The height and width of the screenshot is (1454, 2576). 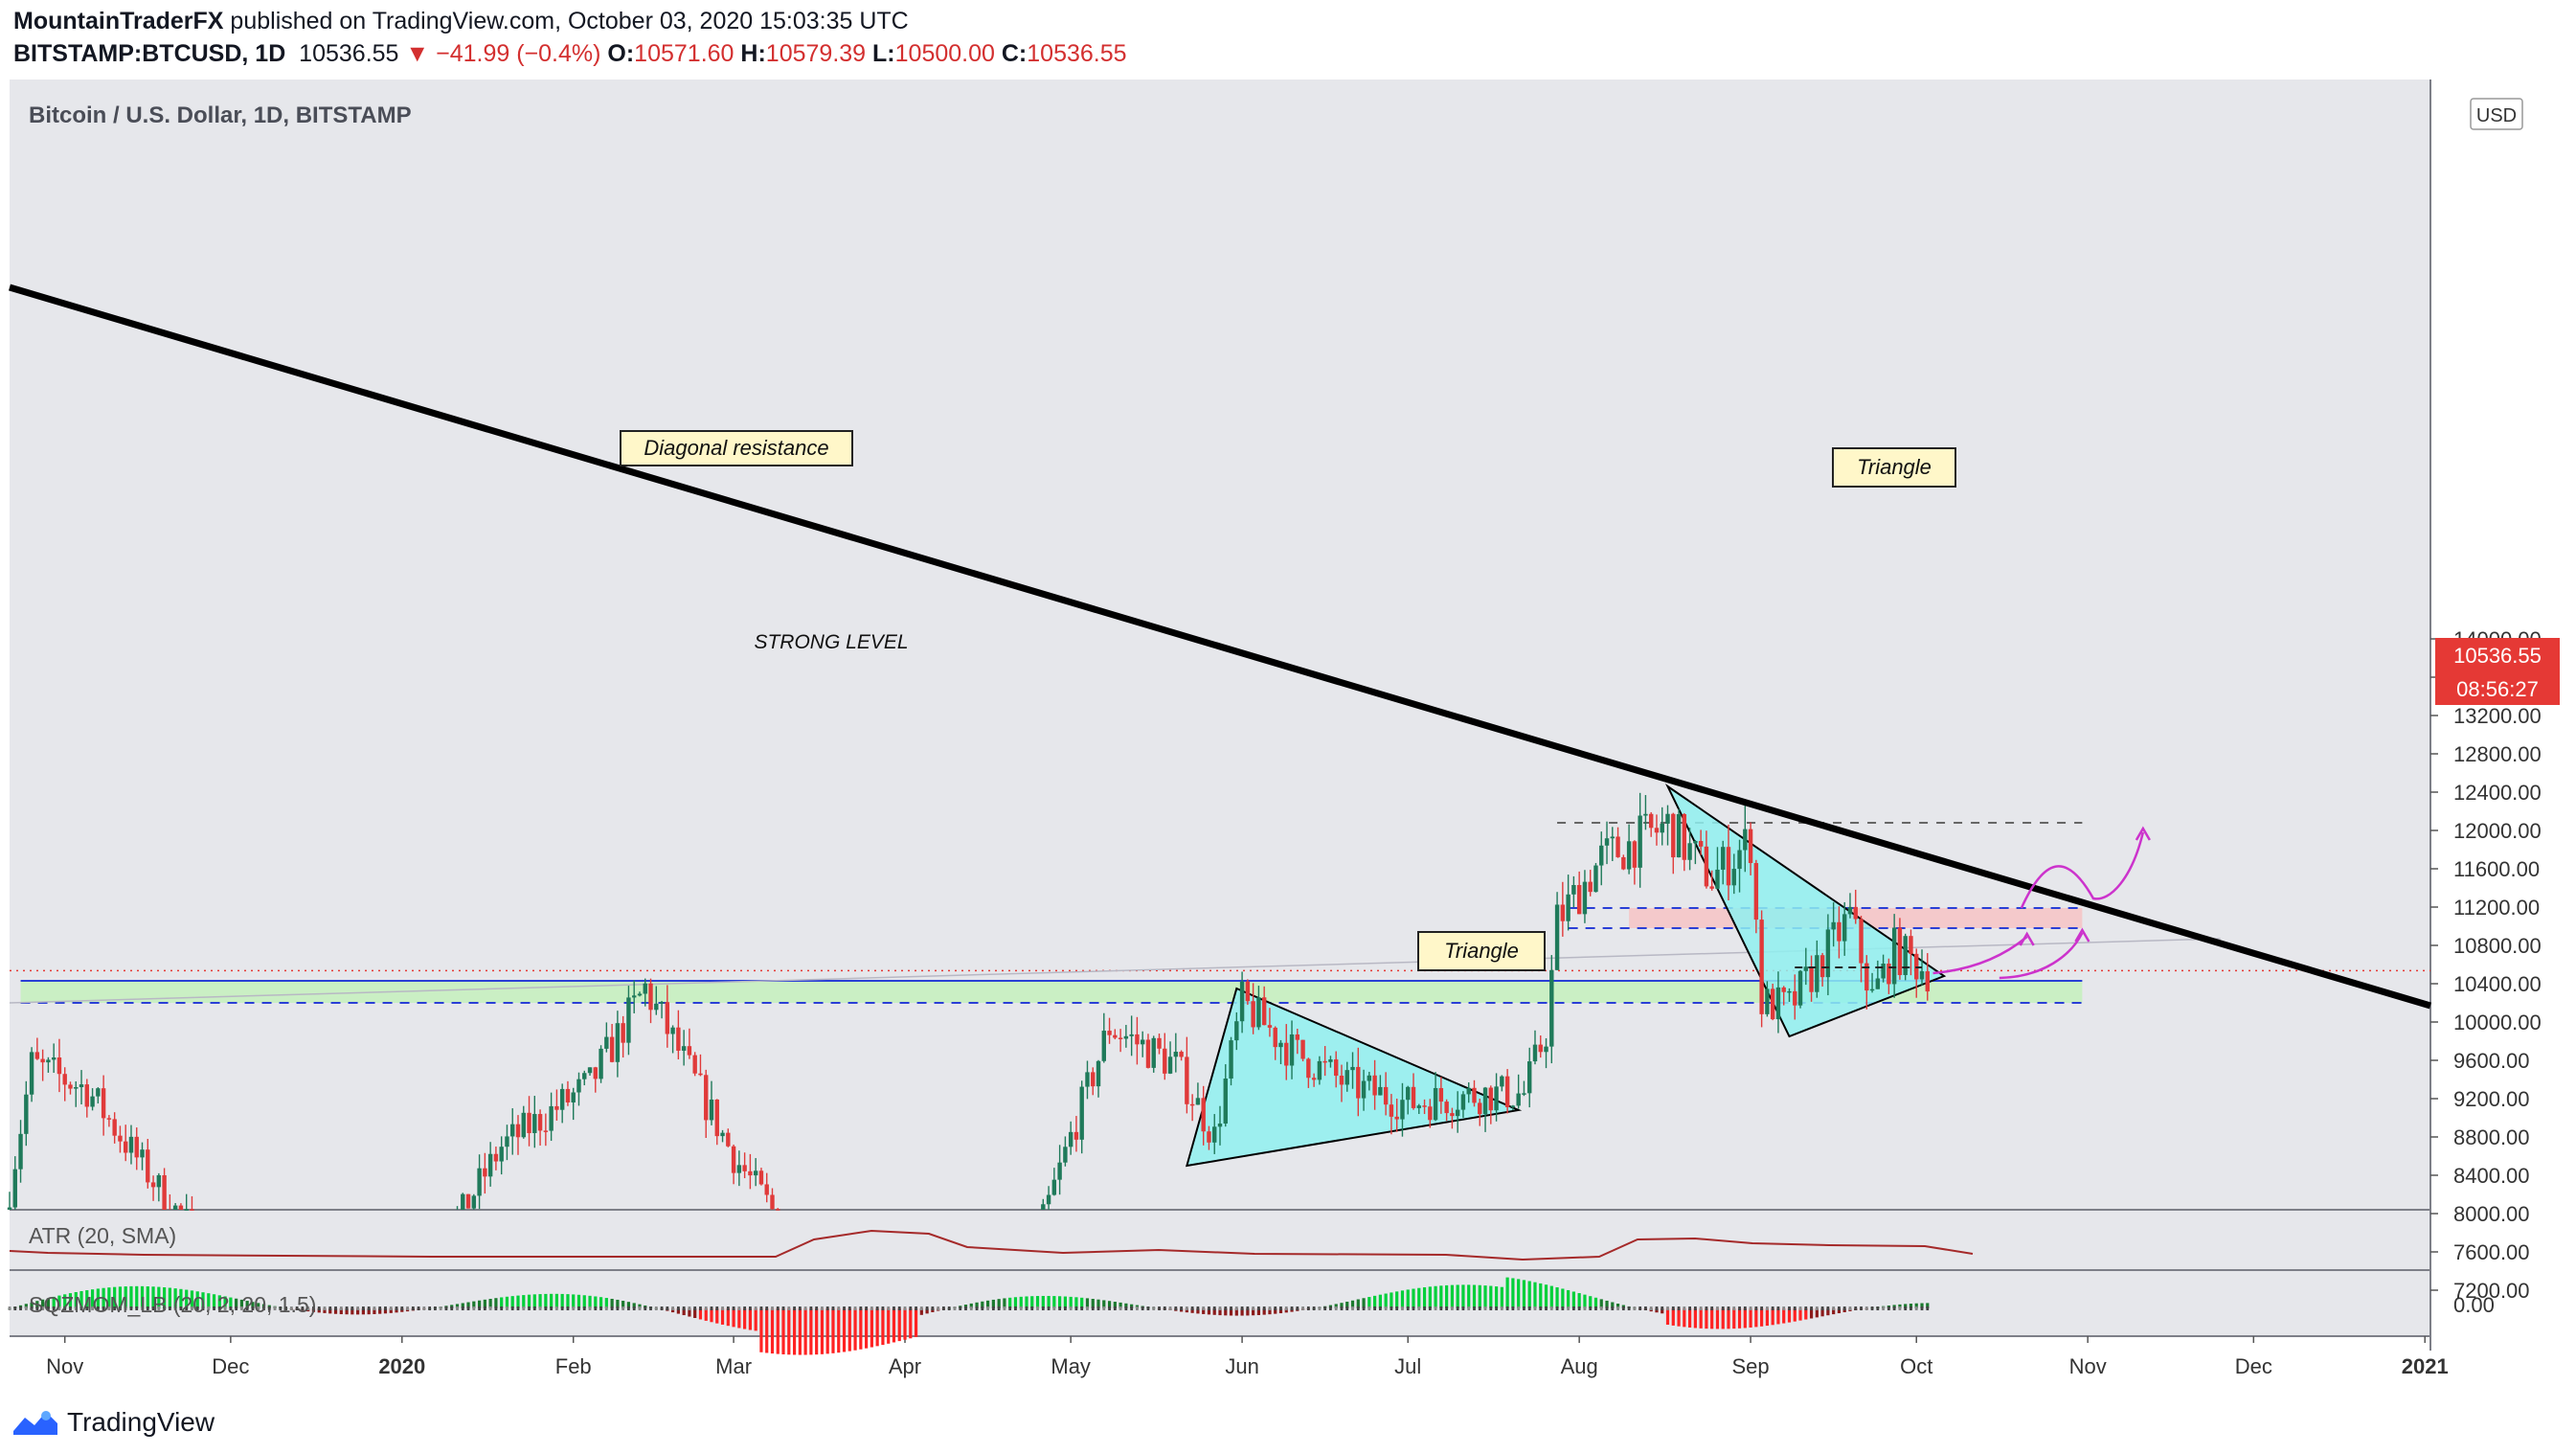 I want to click on triangle-box-left, so click(x=1481, y=951).